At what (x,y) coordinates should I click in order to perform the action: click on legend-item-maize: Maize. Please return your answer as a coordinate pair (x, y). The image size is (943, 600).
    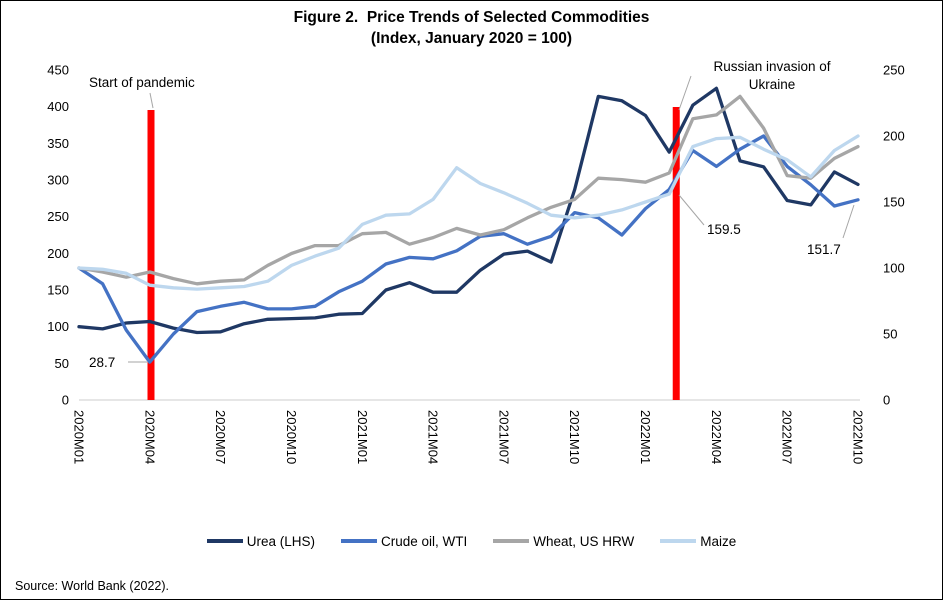
    Looking at the image, I should click on (698, 541).